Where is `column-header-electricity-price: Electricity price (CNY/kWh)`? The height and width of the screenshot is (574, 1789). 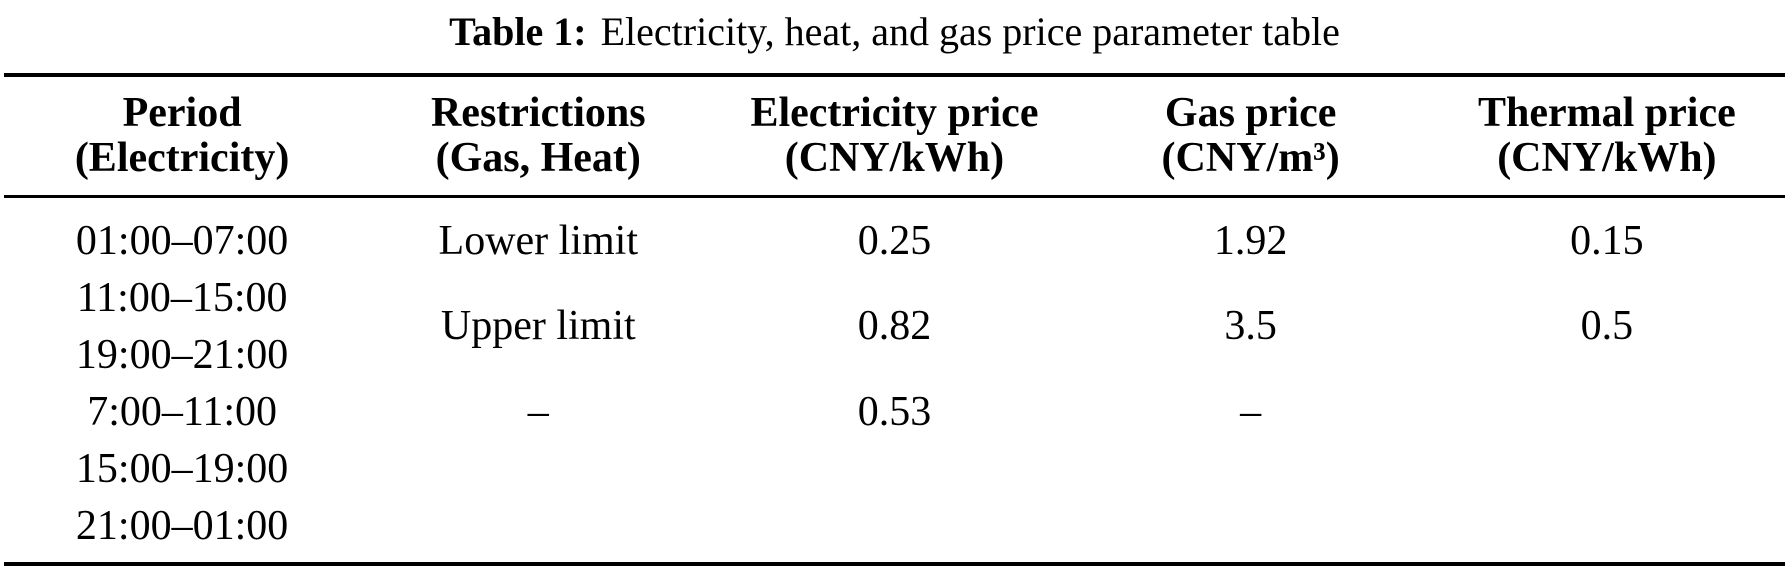 column-header-electricity-price: Electricity price (CNY/kWh) is located at coordinates (894, 136).